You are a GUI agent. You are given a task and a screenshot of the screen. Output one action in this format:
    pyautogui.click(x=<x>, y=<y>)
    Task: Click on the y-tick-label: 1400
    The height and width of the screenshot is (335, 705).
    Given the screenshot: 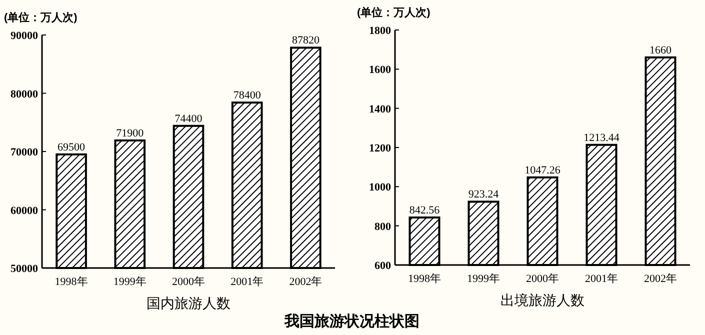 What is the action you would take?
    pyautogui.click(x=380, y=109)
    